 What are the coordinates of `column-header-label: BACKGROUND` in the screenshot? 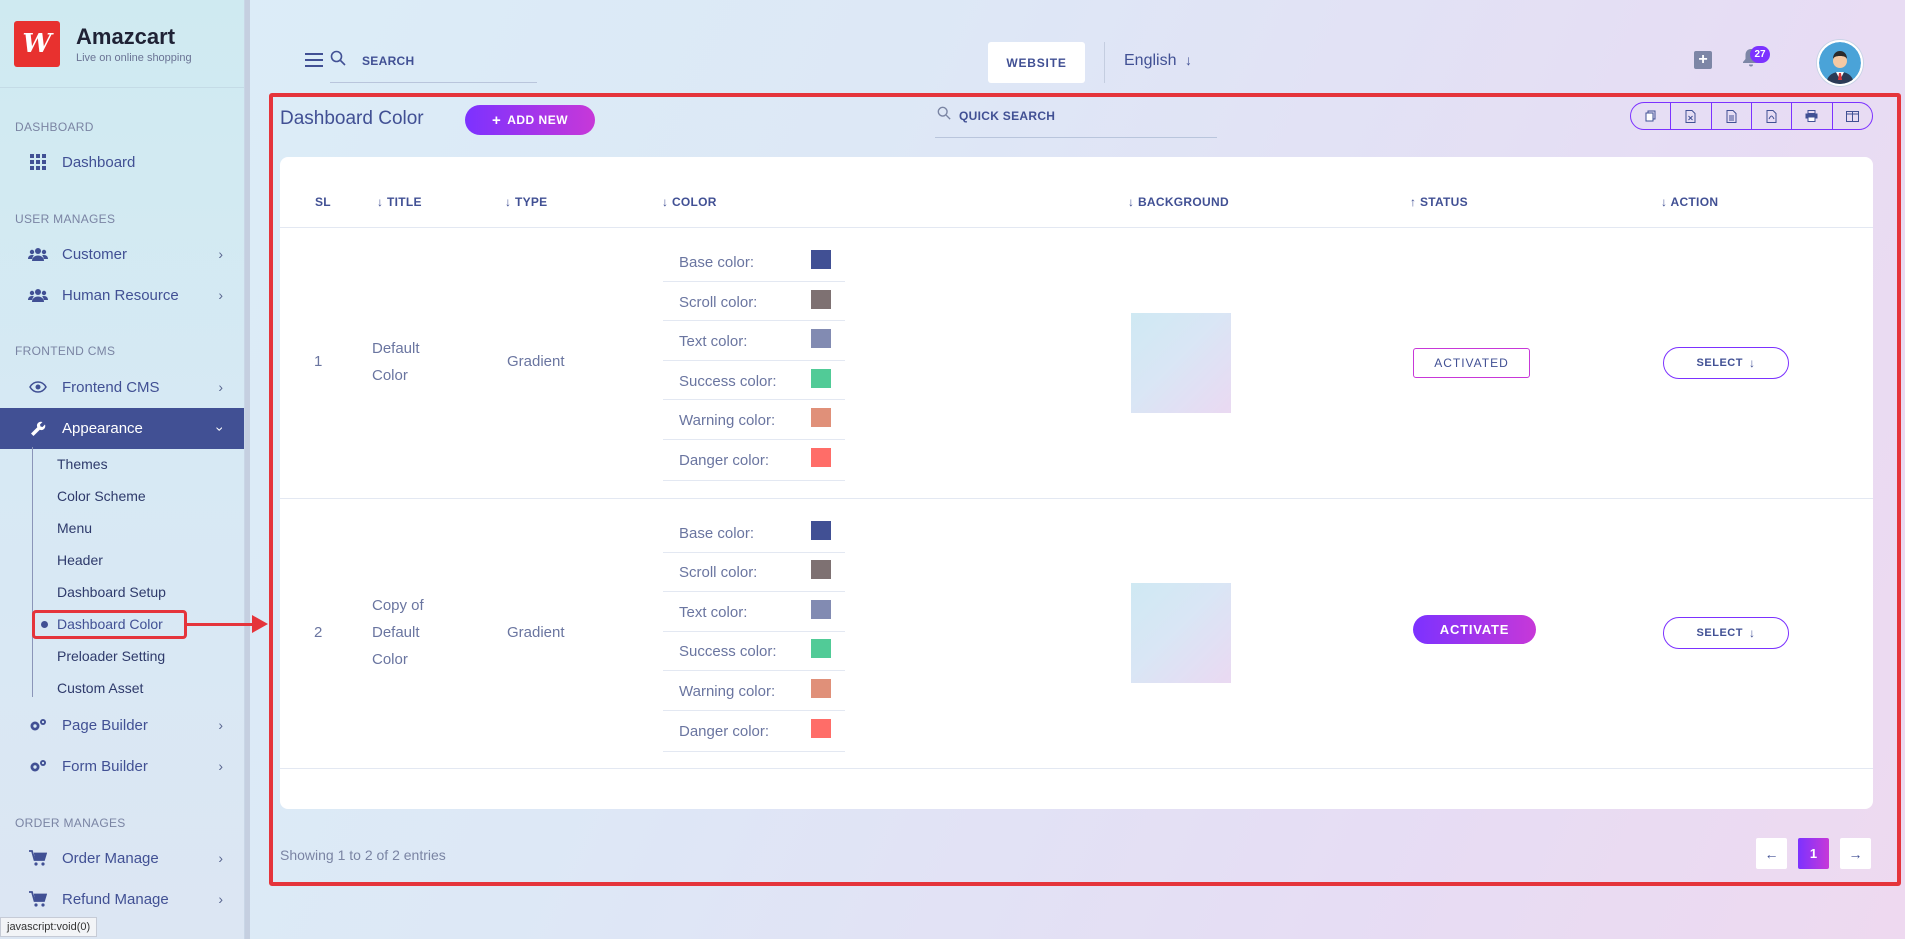 It's located at (1183, 202).